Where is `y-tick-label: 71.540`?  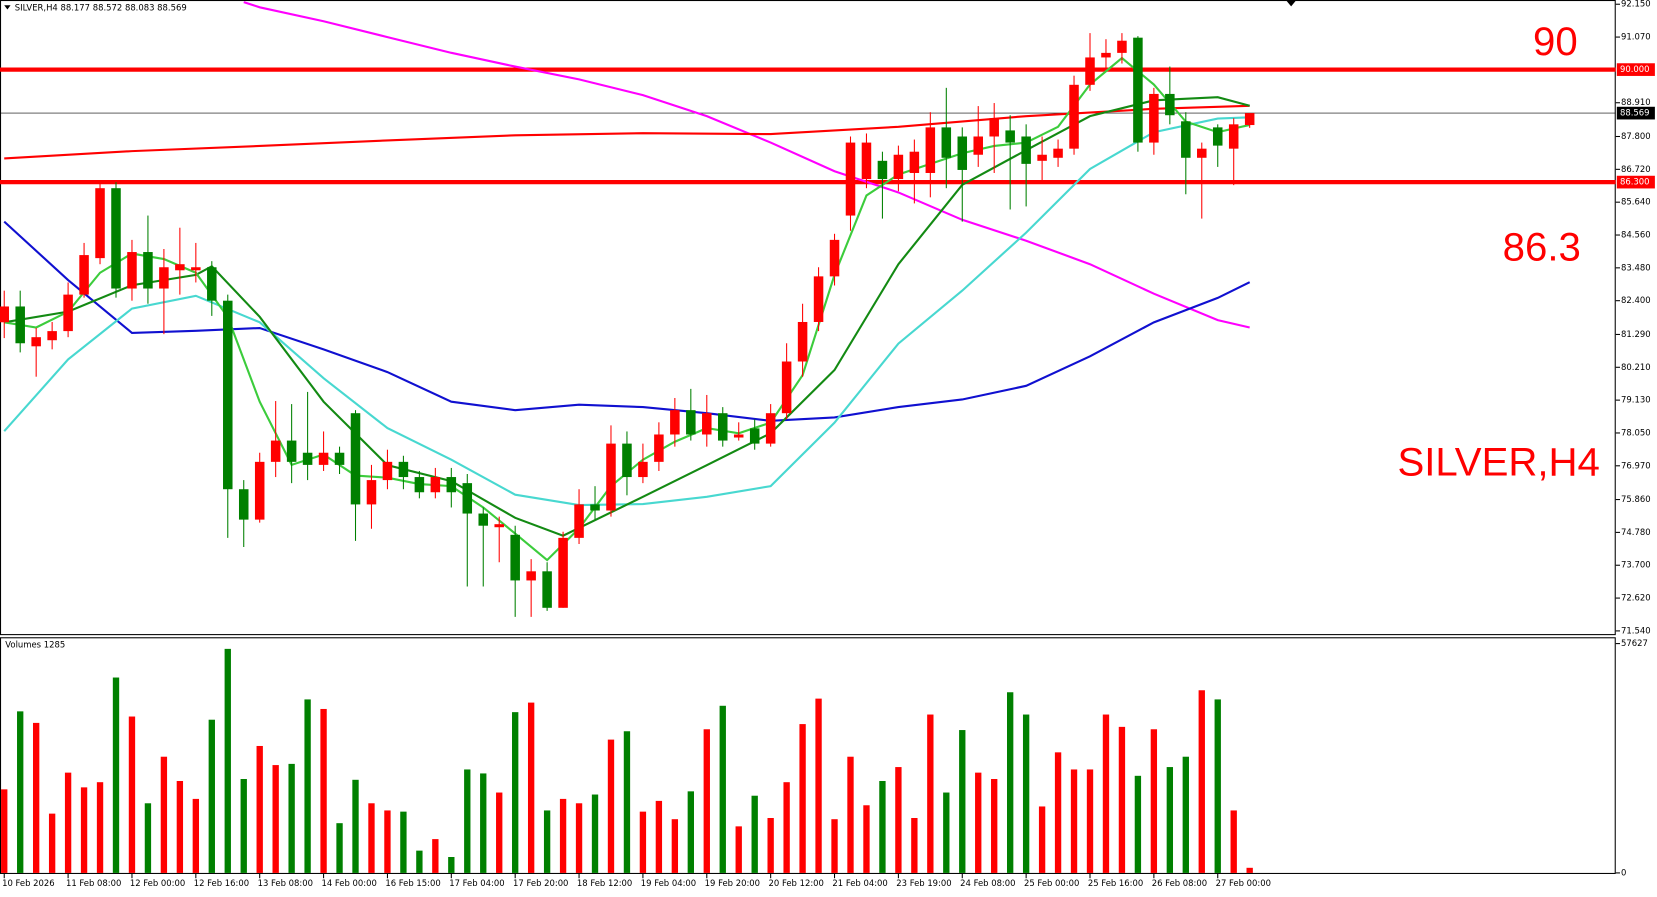 y-tick-label: 71.540 is located at coordinates (1636, 630).